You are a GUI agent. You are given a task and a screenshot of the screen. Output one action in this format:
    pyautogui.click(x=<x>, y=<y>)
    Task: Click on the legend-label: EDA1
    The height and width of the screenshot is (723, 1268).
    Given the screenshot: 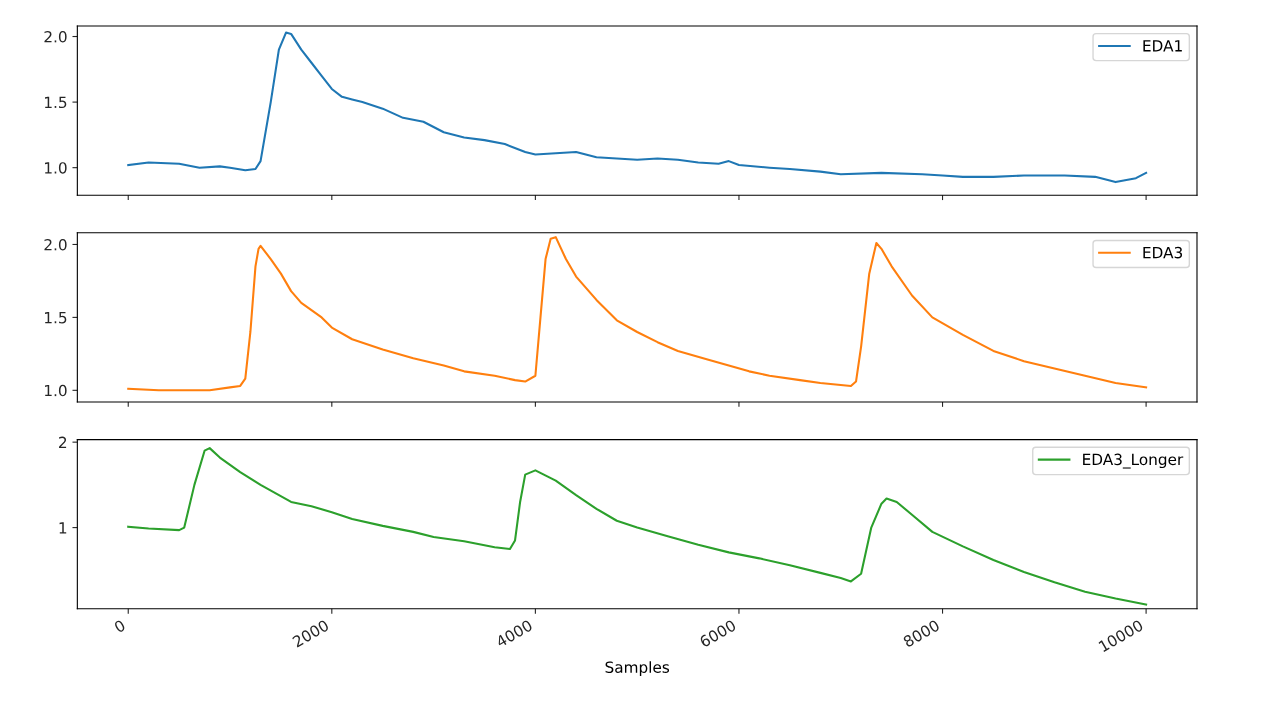 What is the action you would take?
    pyautogui.click(x=1162, y=46)
    